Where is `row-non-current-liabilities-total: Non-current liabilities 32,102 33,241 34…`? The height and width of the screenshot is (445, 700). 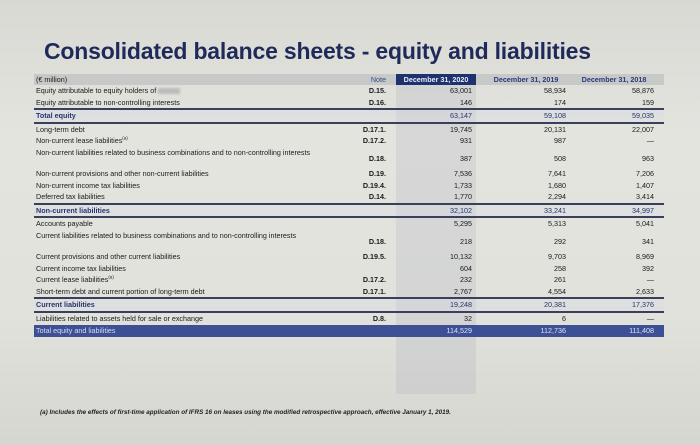
row-non-current-liabilities-total: Non-current liabilities 32,102 33,241 34… is located at coordinates (349, 210).